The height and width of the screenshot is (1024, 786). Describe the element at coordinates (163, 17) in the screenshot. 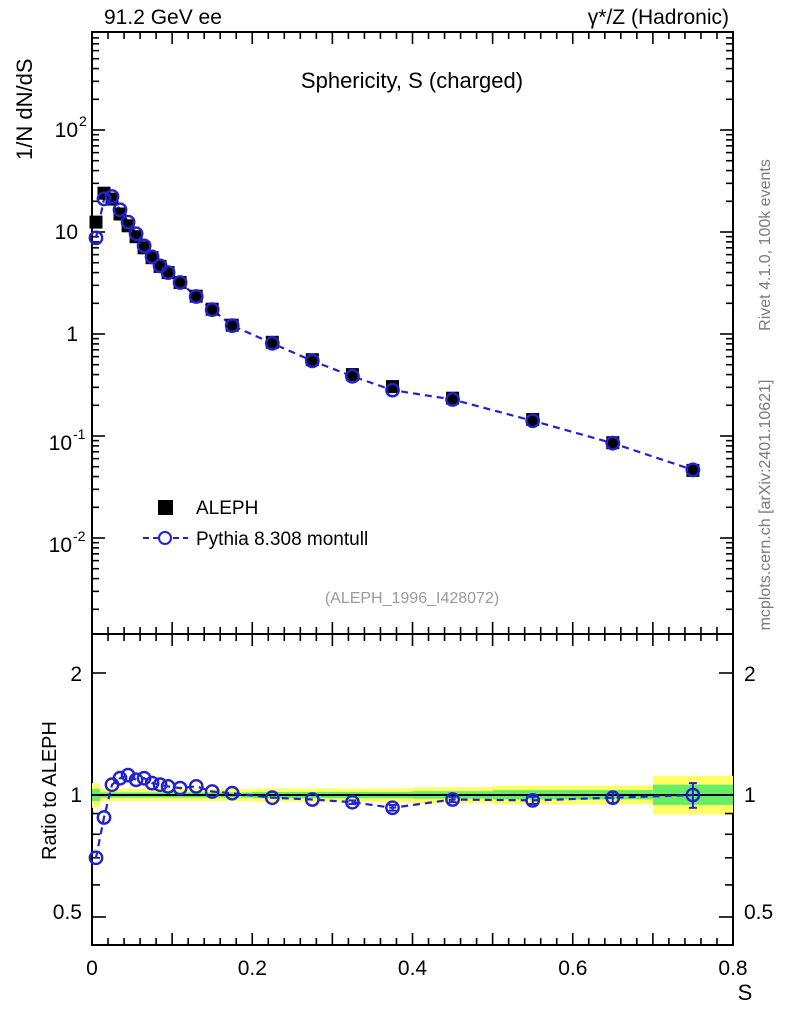

I see `header-left: 91.2 GeV ee` at that location.